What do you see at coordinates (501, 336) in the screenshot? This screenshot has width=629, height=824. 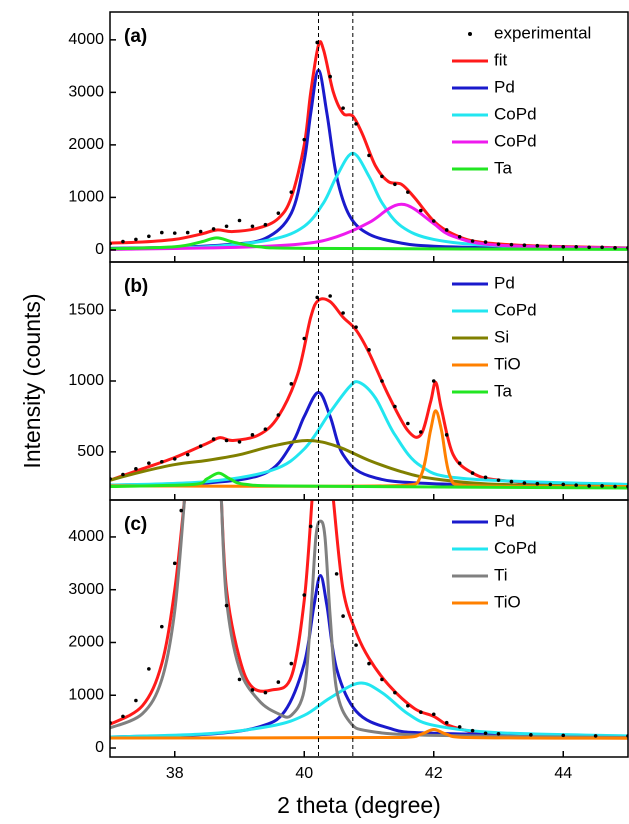 I see `legend-label: Si` at bounding box center [501, 336].